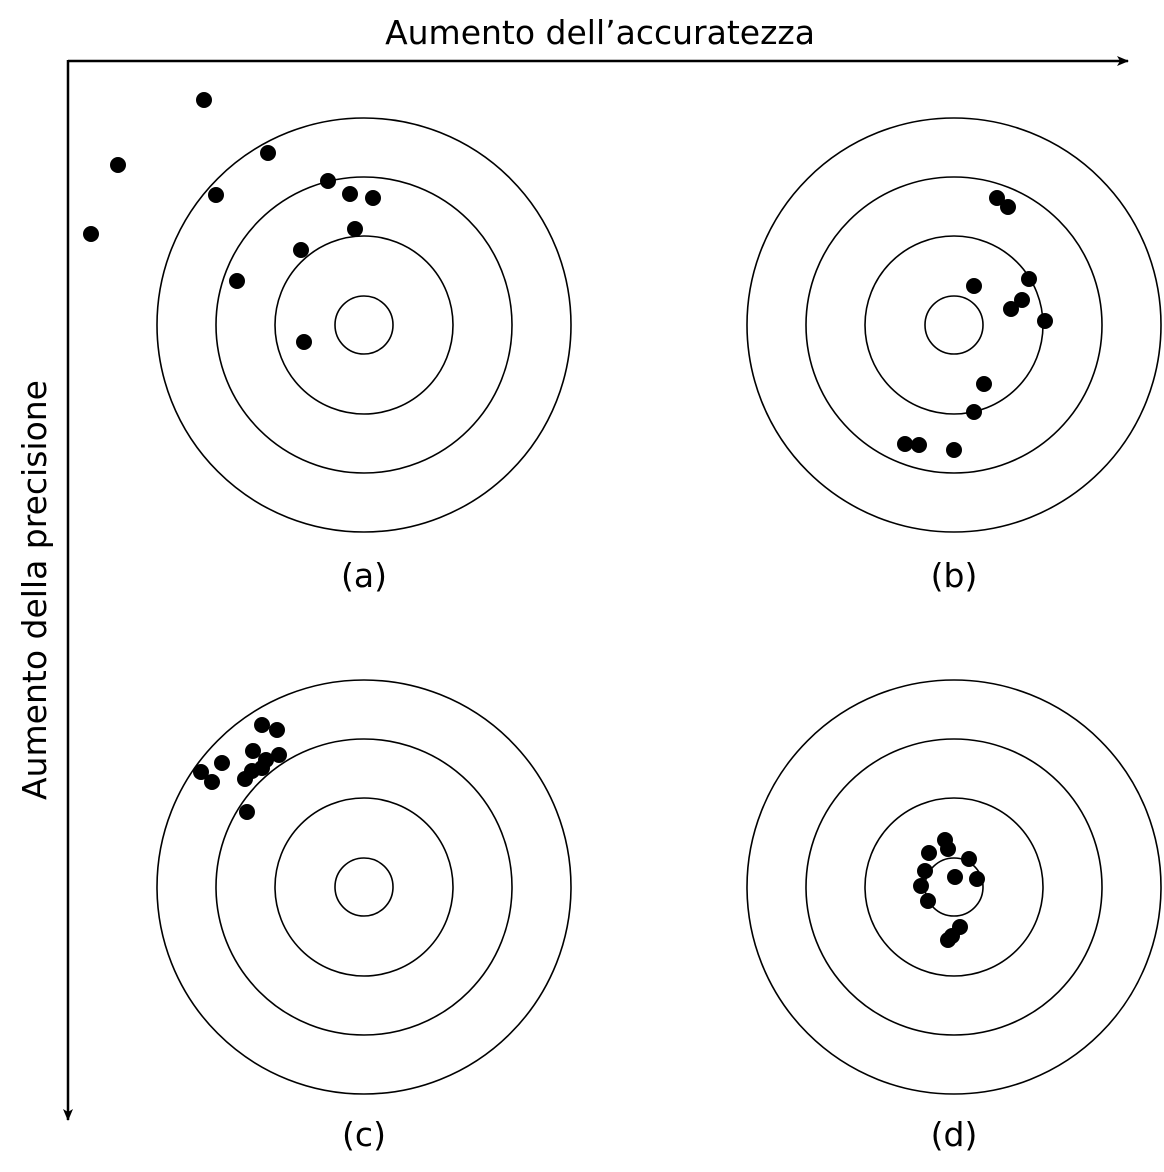 The width and height of the screenshot is (1164, 1172). I want to click on precision-axis-label: Aumento della precisione, so click(34, 590).